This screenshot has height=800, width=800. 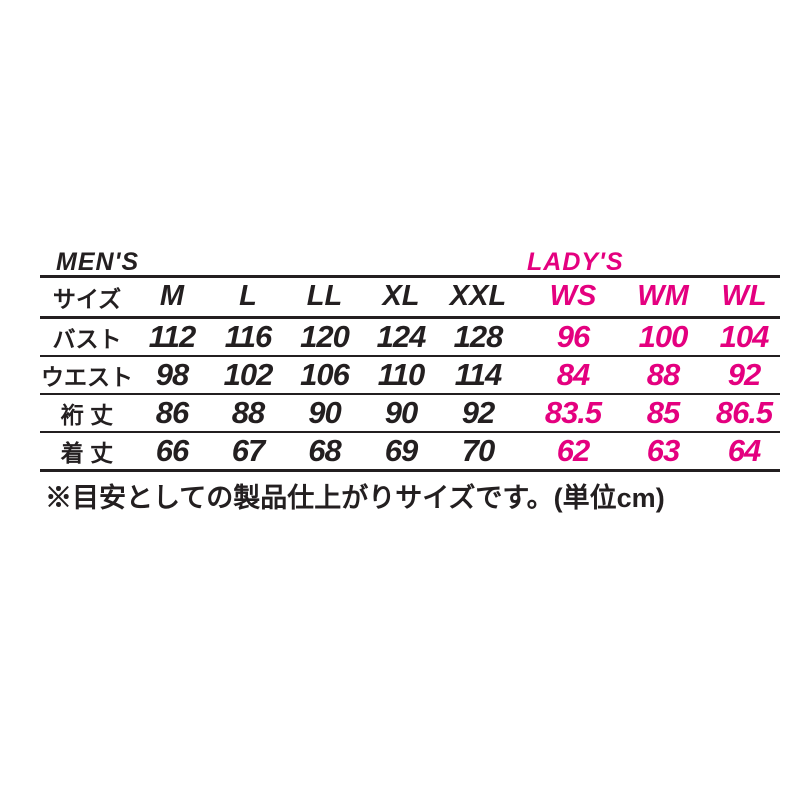 What do you see at coordinates (172, 450) in the screenshot?
I see `data-cell: 66` at bounding box center [172, 450].